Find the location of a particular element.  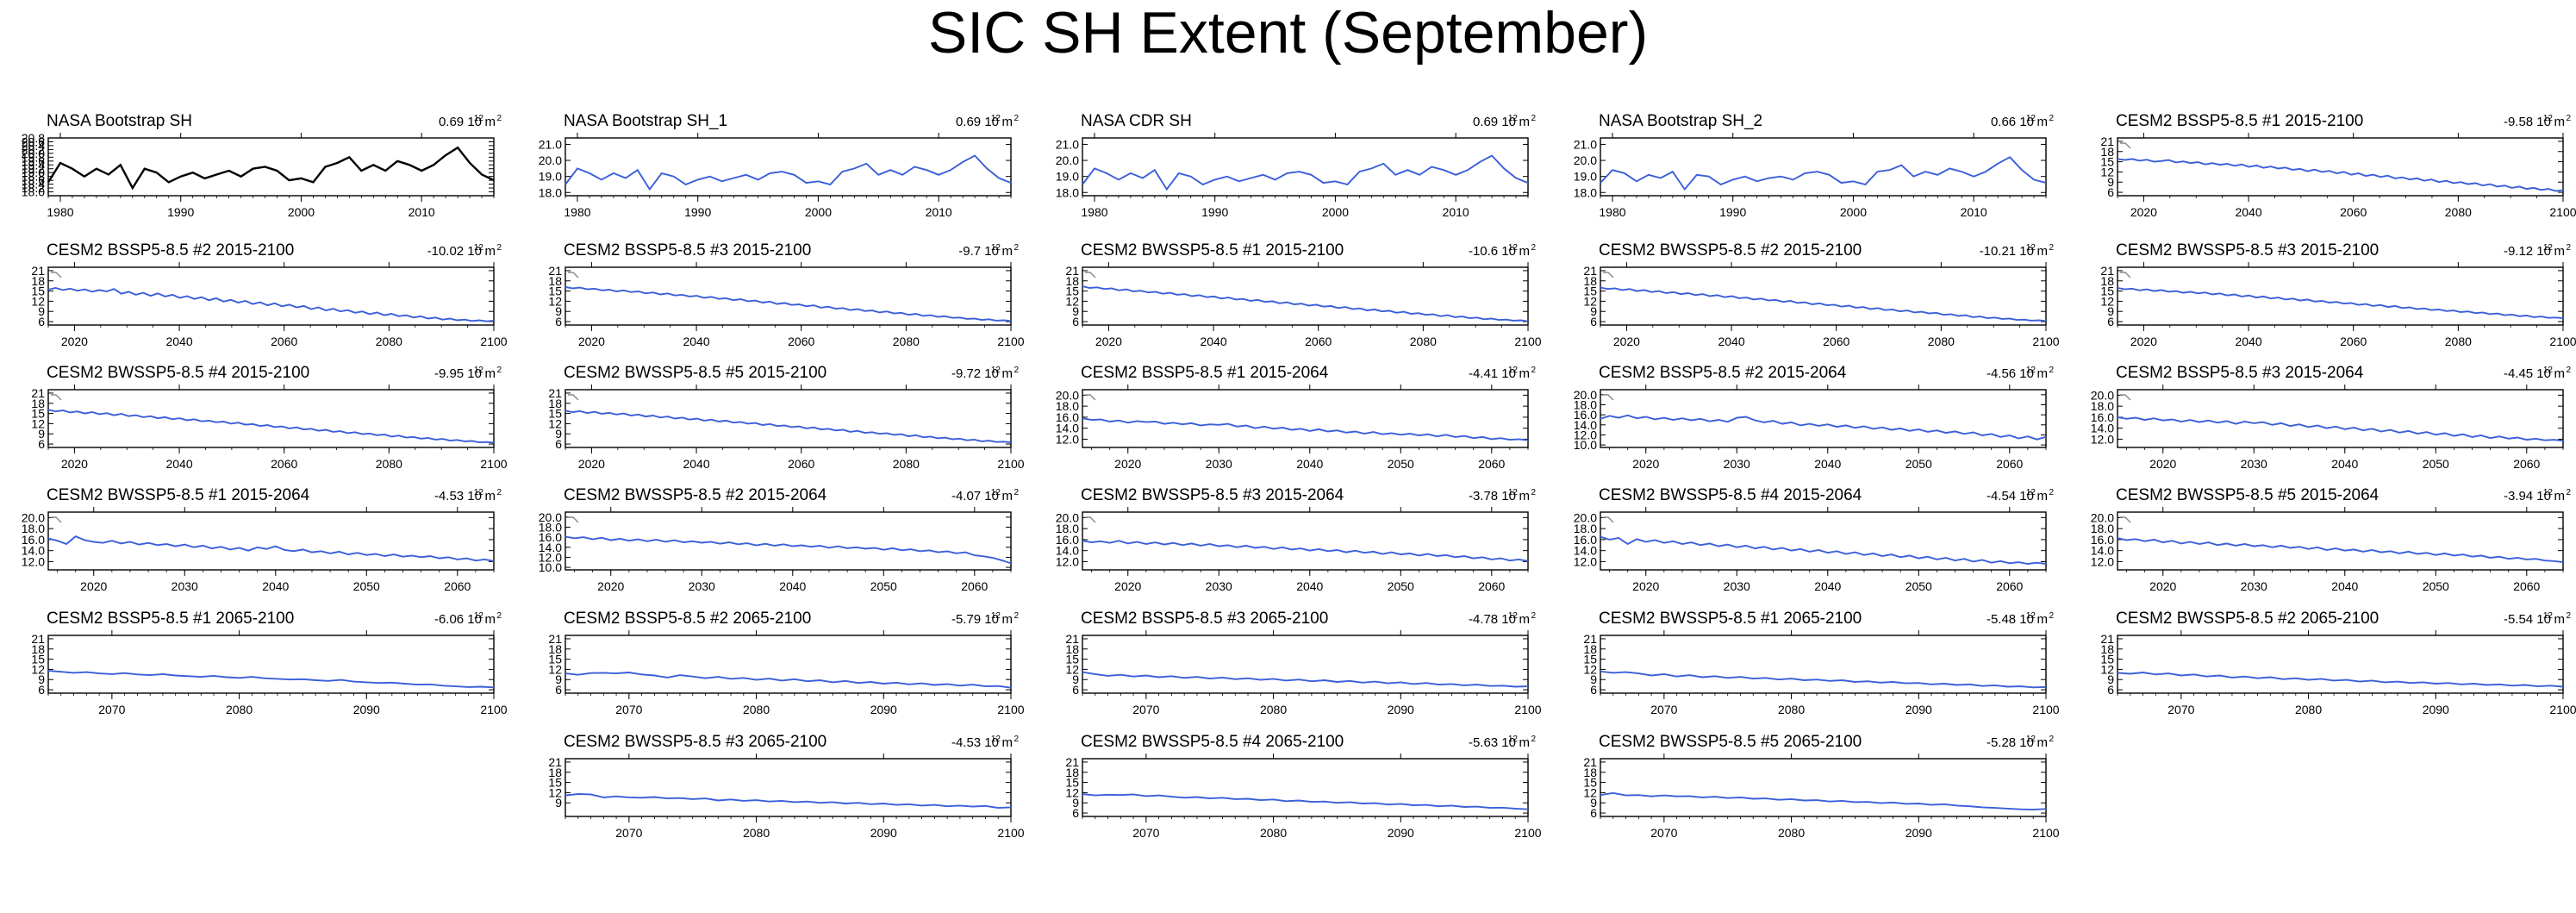

y-tick-label: 12.0 is located at coordinates (2102, 561).